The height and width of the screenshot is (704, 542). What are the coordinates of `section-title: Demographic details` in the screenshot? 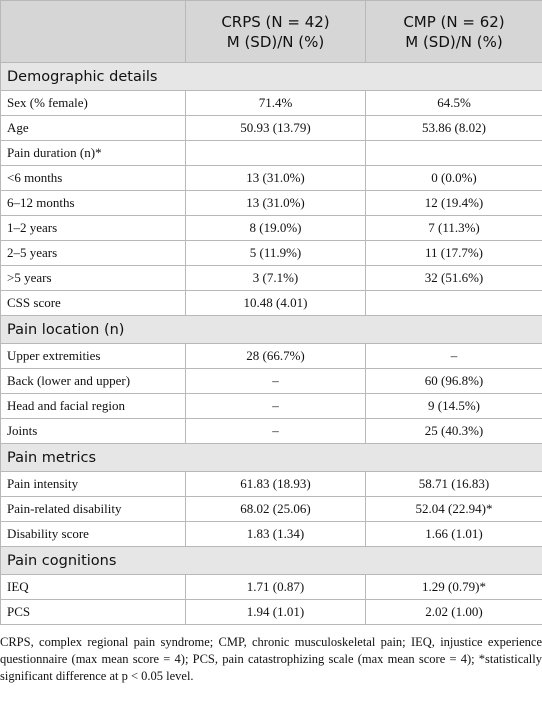 It's located at (271, 76).